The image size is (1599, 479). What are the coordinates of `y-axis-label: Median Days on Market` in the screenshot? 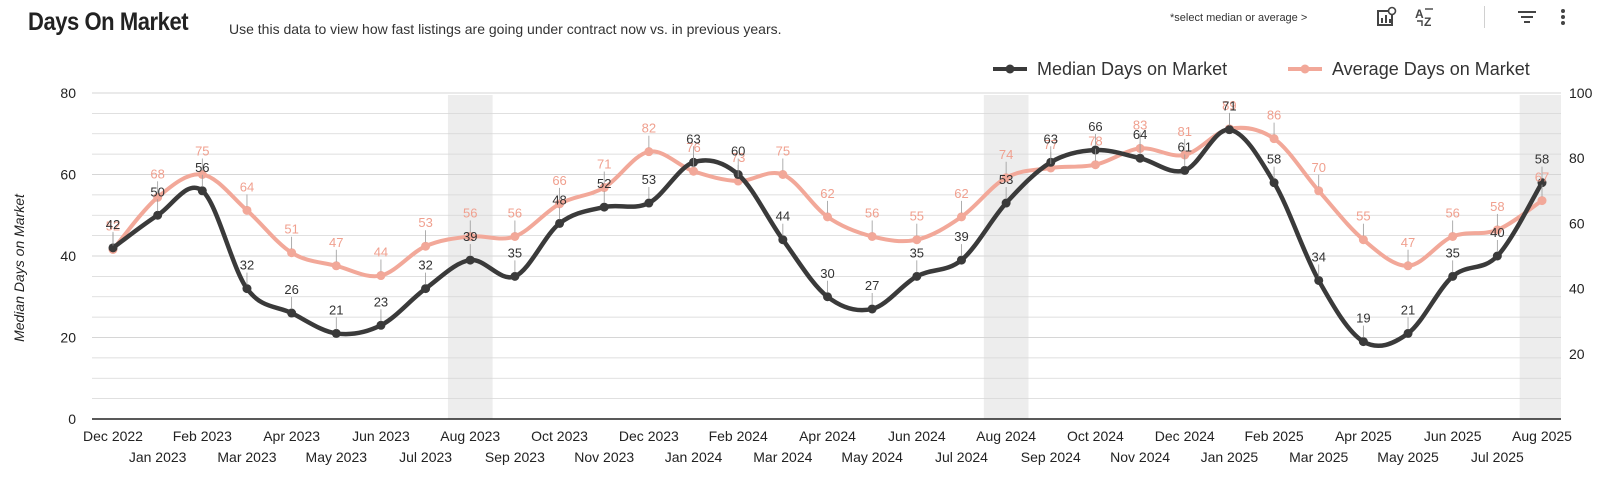 It's located at (19, 267).